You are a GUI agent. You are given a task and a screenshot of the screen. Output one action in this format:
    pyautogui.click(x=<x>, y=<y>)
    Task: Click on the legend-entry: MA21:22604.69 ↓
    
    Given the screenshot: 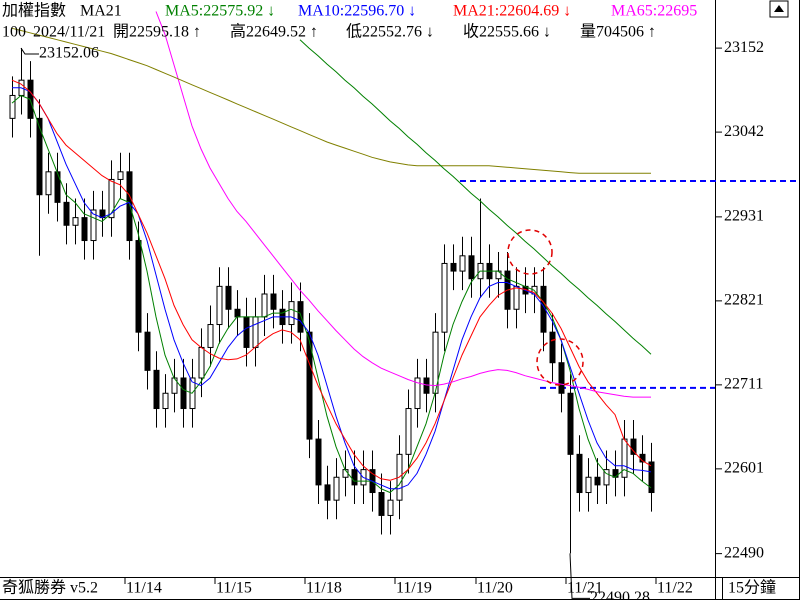 What is the action you would take?
    pyautogui.click(x=512, y=11)
    